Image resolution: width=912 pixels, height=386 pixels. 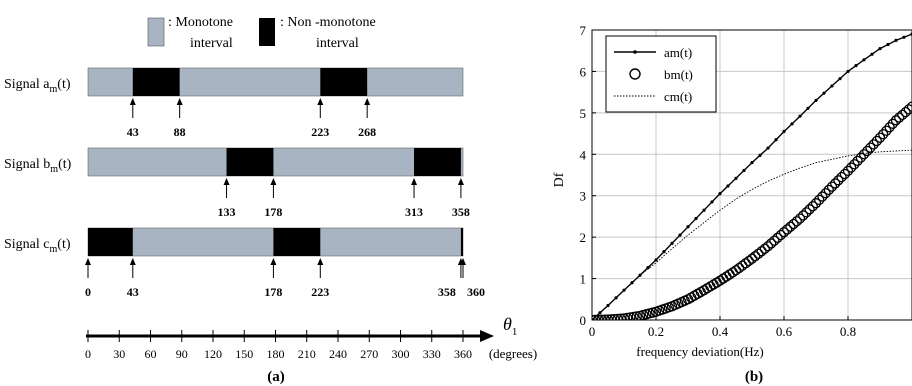 What do you see at coordinates (848, 331) in the screenshot?
I see `x-tick-label: 0.8` at bounding box center [848, 331].